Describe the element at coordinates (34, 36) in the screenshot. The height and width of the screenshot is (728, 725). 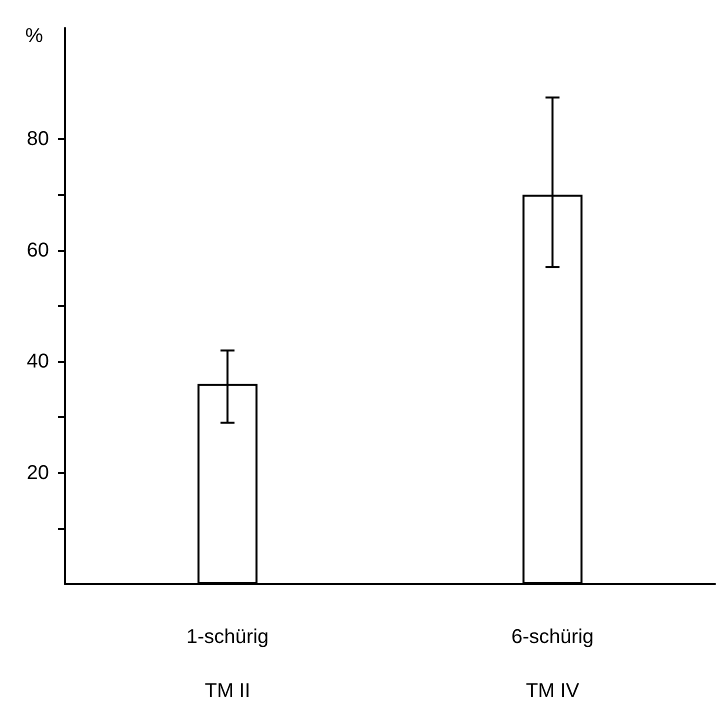
I see `y-axis-title: %` at that location.